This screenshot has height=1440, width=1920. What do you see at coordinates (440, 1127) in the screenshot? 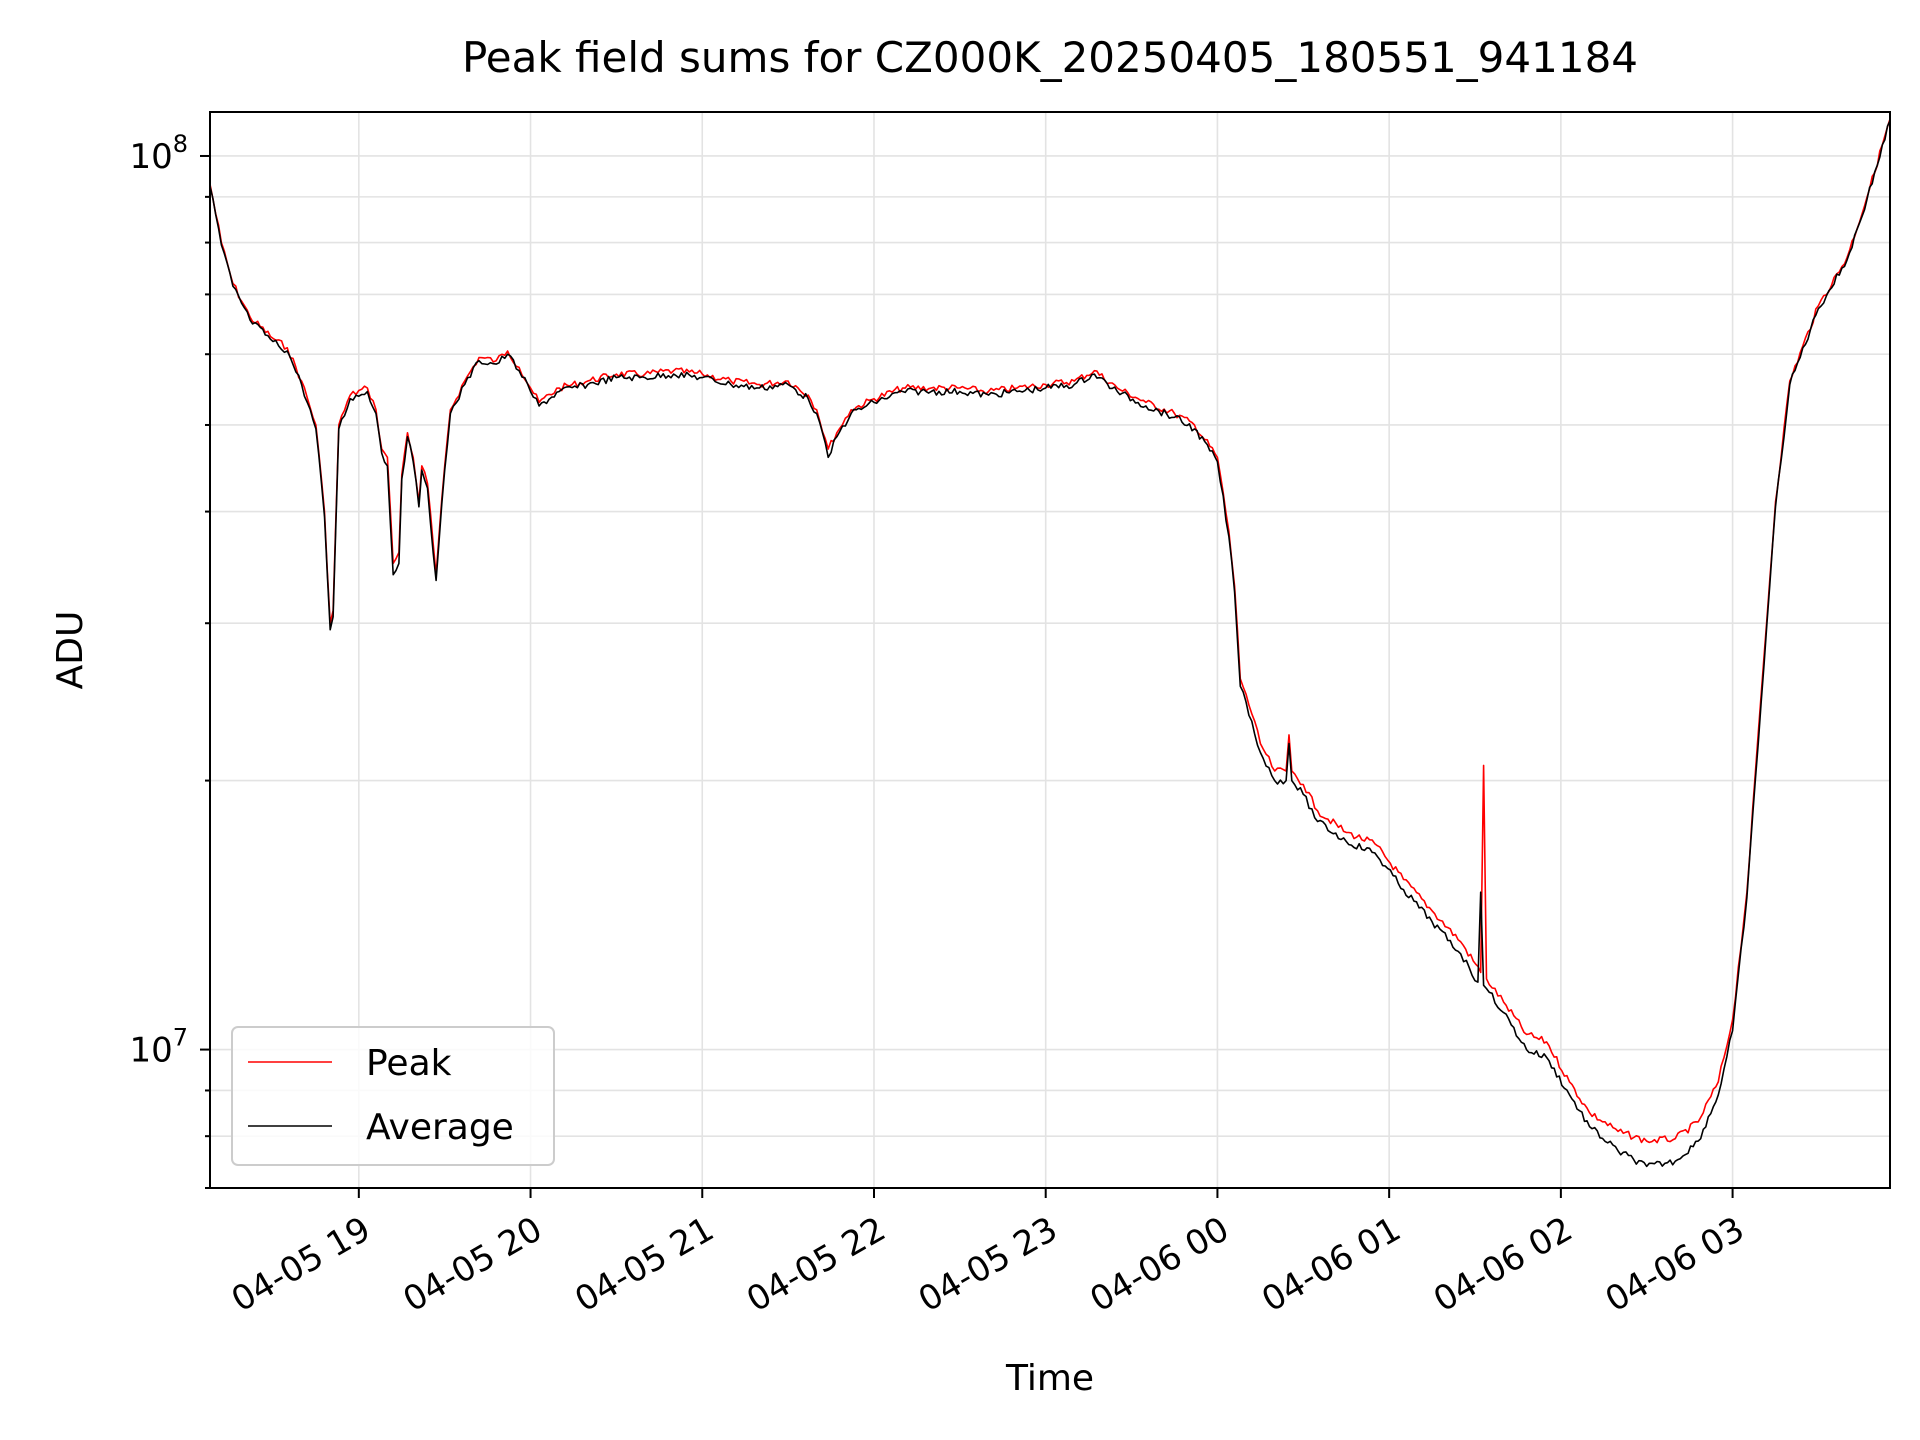
I see `legend-average-label: Average` at bounding box center [440, 1127].